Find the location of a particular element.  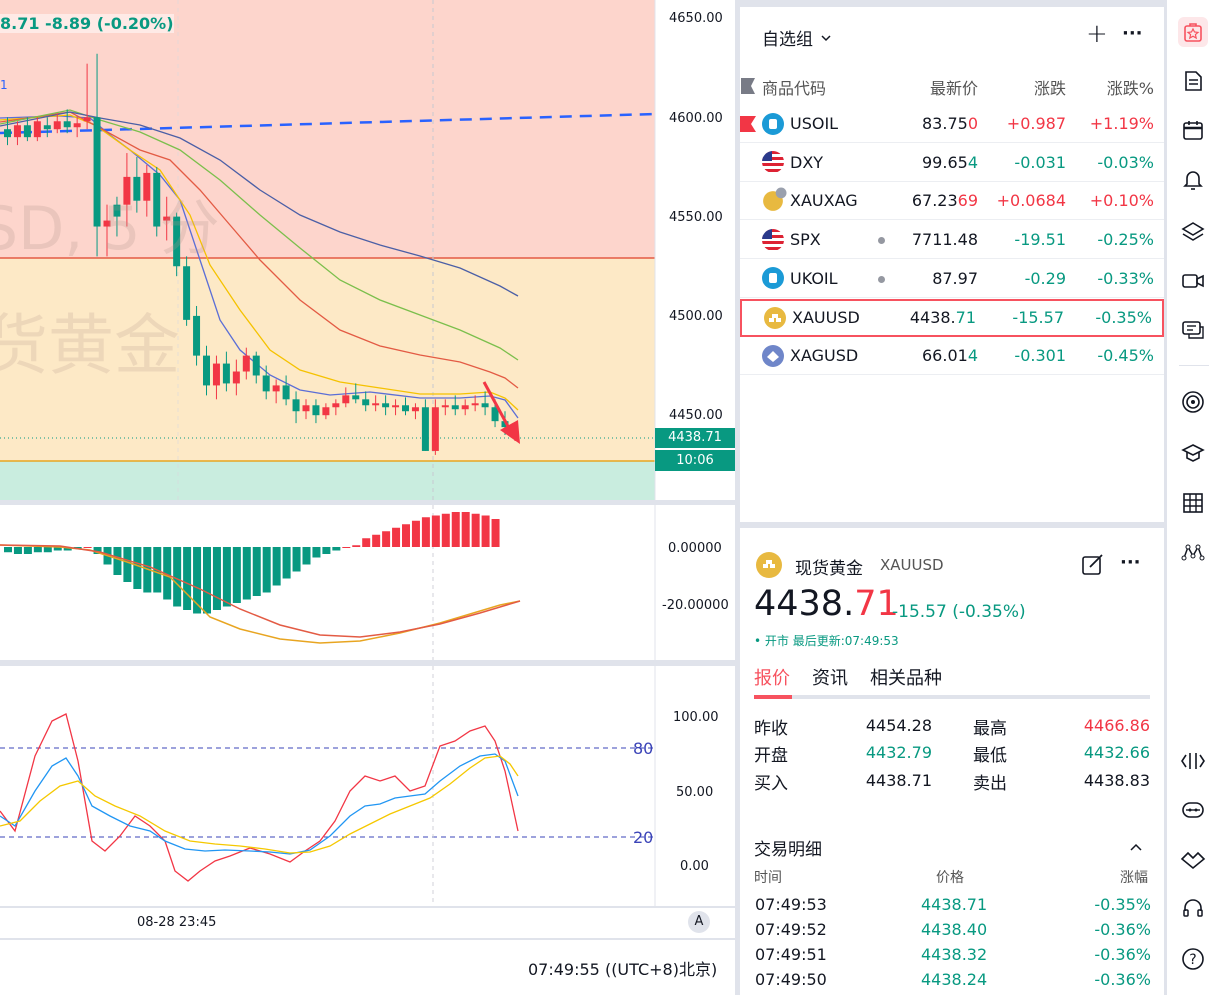

silver-icon is located at coordinates (773, 355).